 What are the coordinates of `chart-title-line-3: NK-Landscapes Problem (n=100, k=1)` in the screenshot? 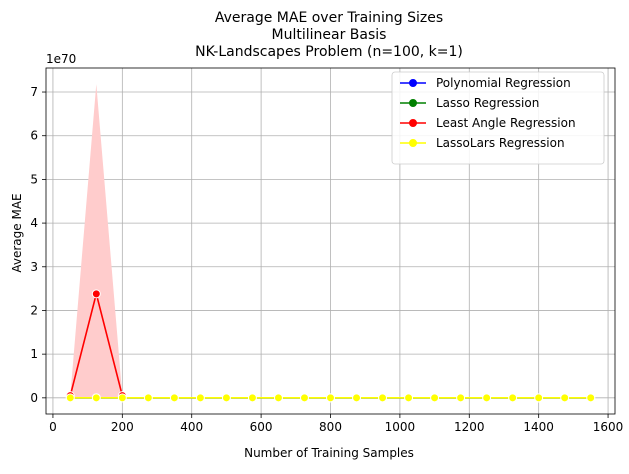 It's located at (329, 52).